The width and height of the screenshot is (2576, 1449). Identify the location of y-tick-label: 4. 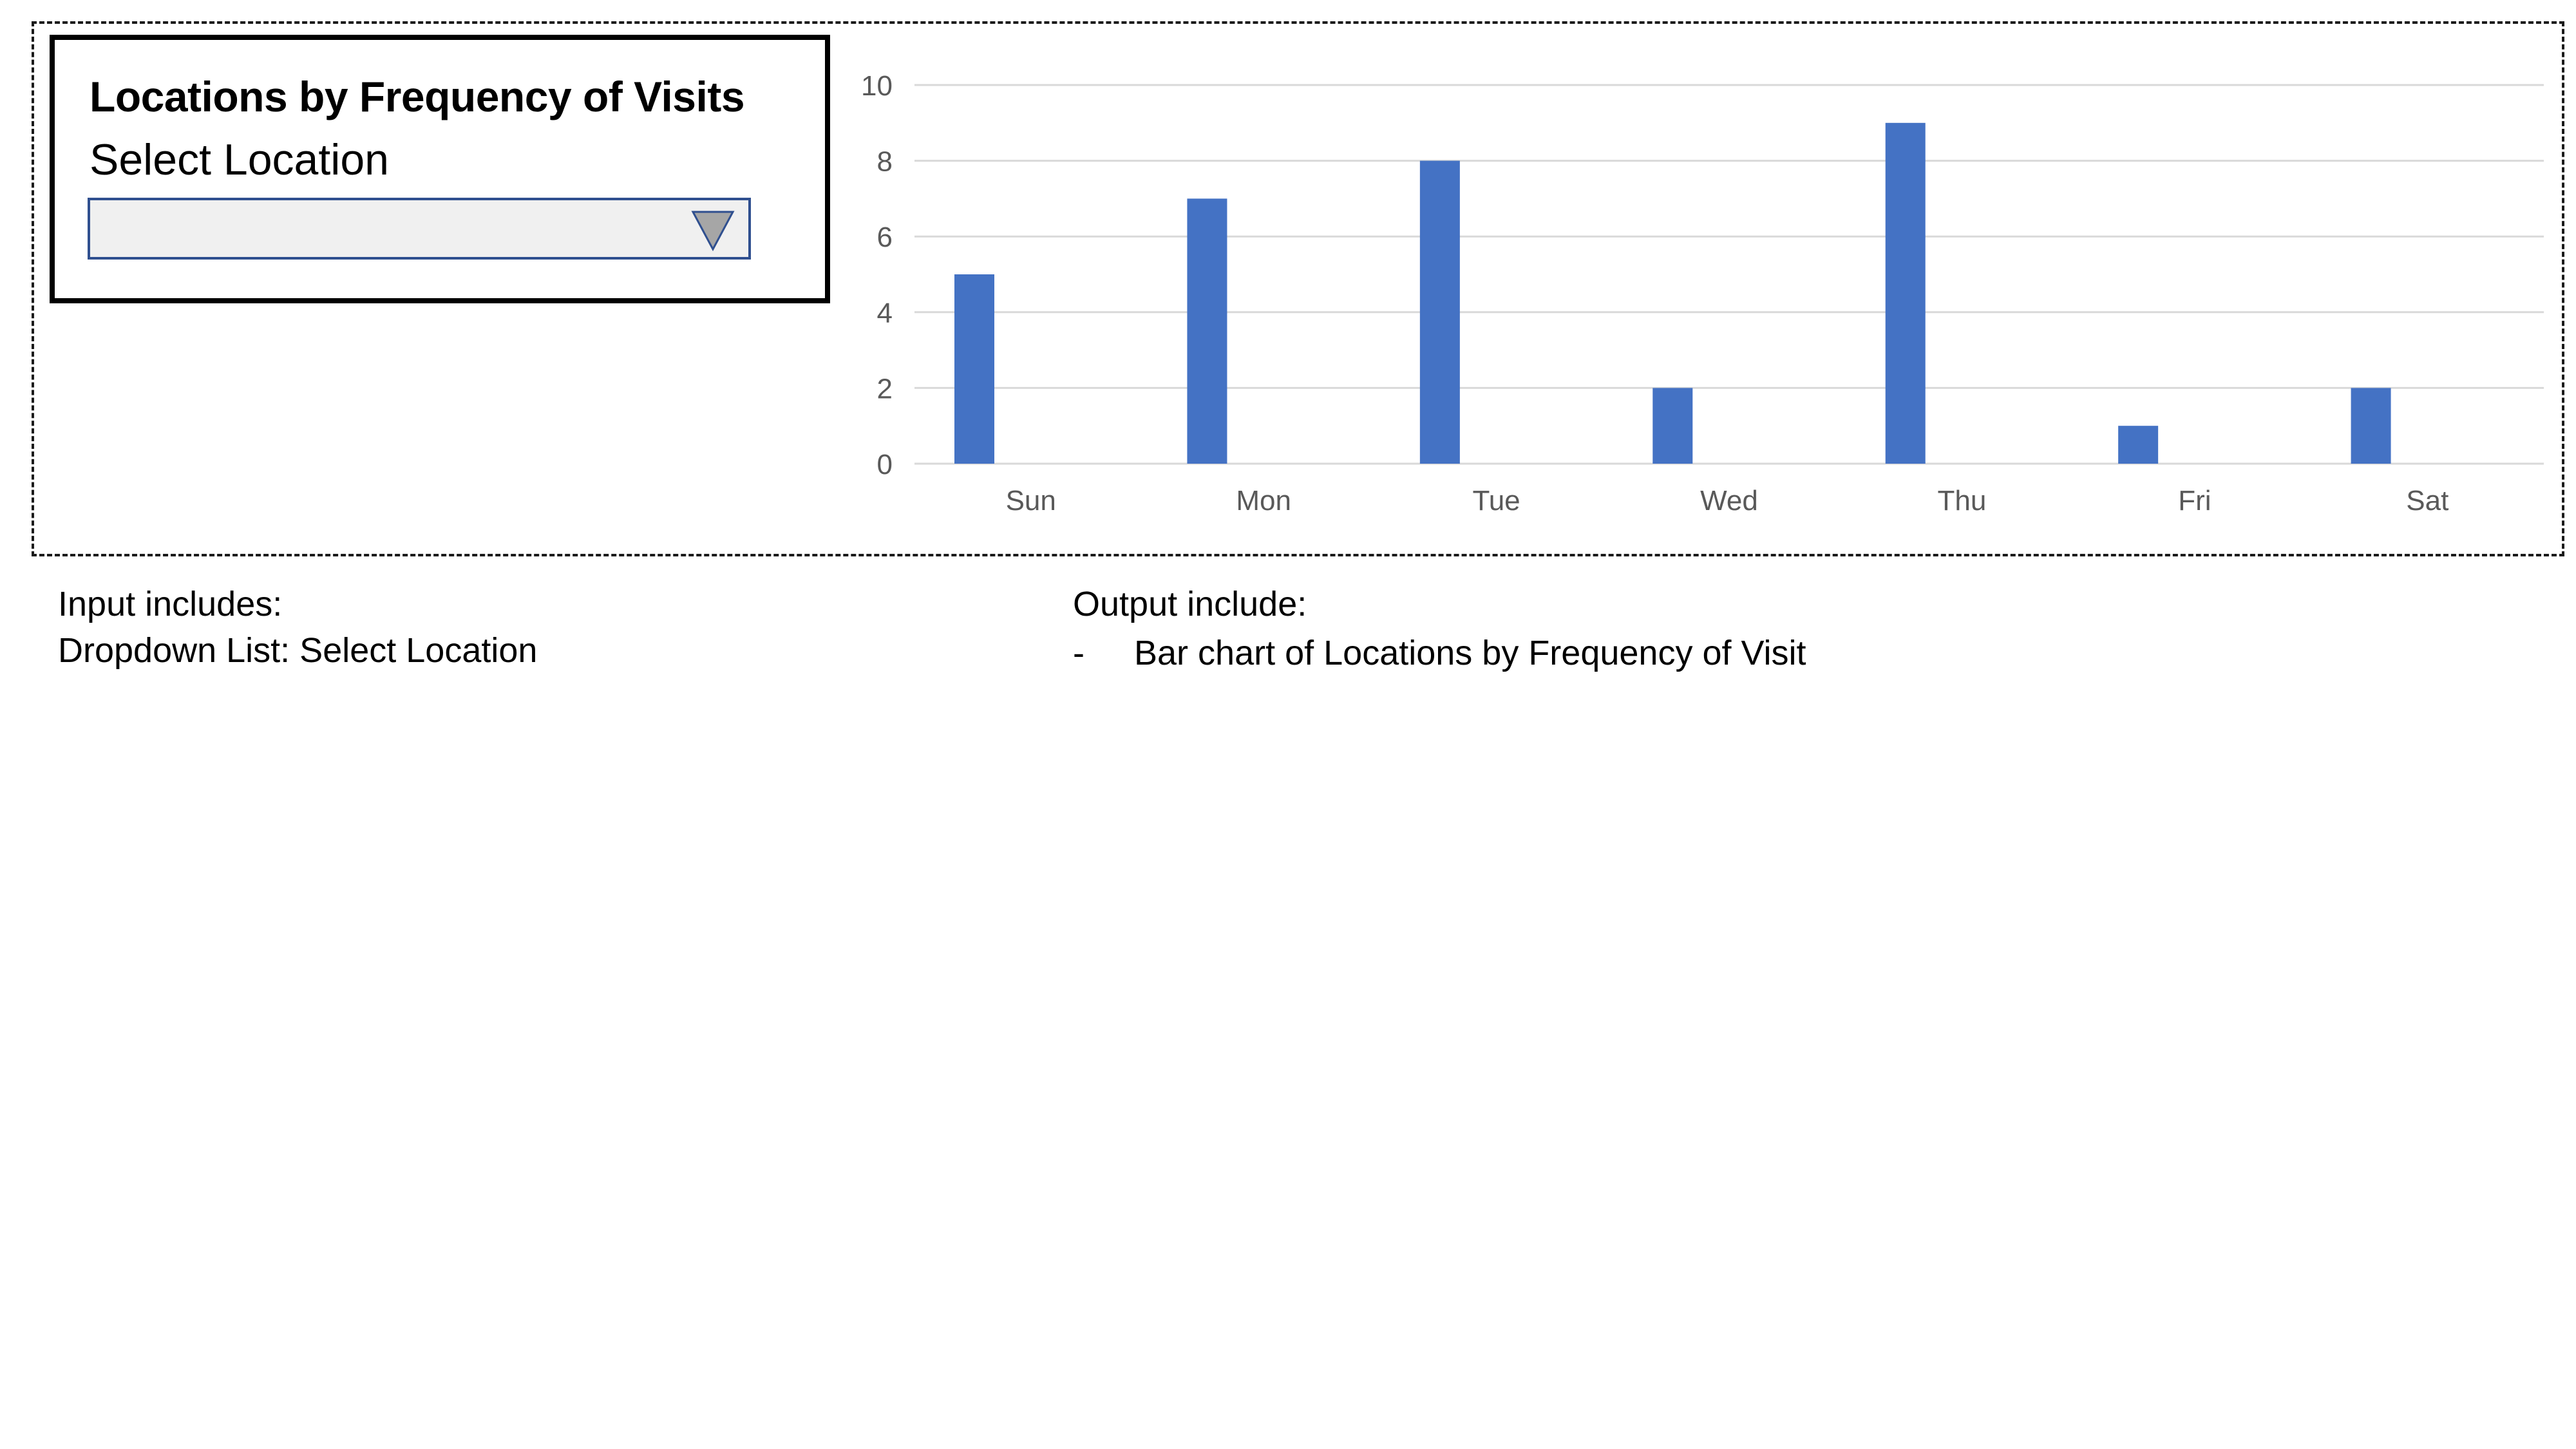
(885, 313).